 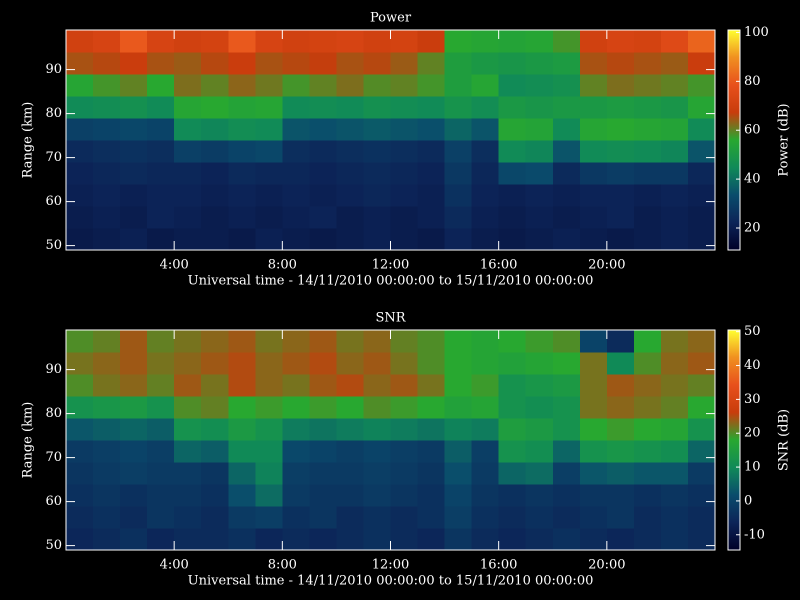 What do you see at coordinates (282, 565) in the screenshot?
I see `x-tick-label: 8:00` at bounding box center [282, 565].